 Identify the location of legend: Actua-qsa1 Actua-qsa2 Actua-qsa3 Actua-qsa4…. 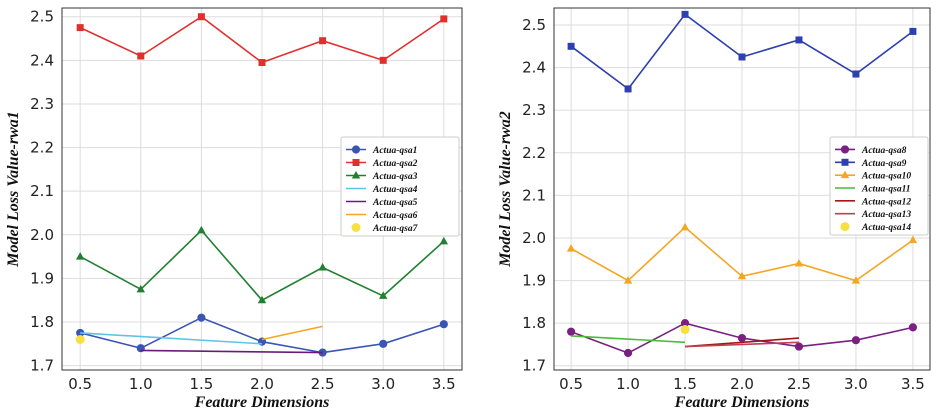
(400, 186).